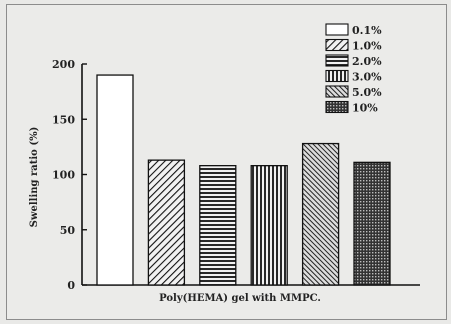 Image resolution: width=451 pixels, height=324 pixels. What do you see at coordinates (372, 223) in the screenshot?
I see `bar-10%` at bounding box center [372, 223].